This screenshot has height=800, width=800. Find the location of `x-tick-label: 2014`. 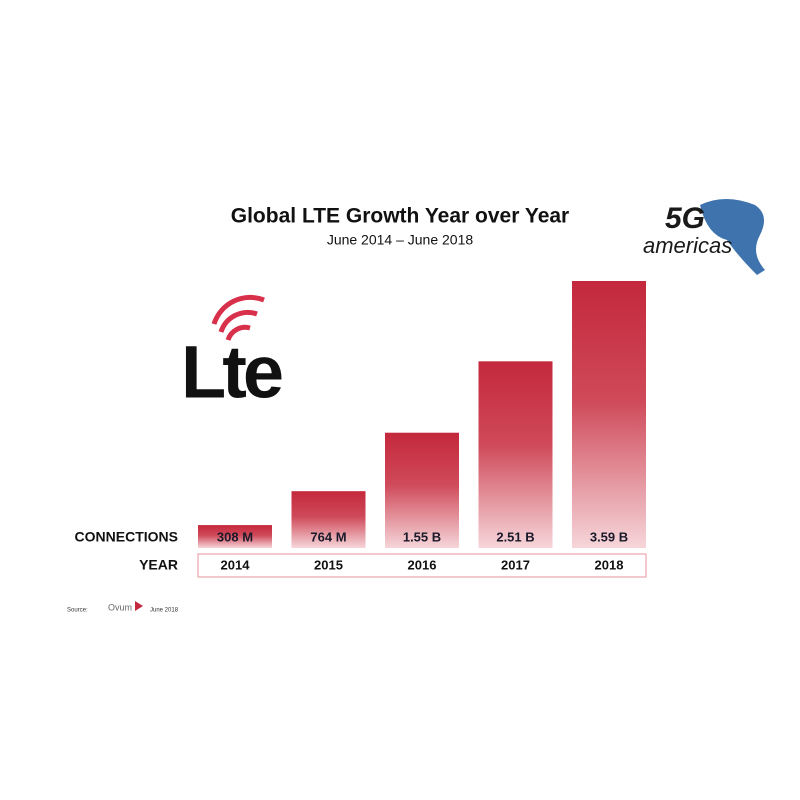

x-tick-label: 2014 is located at coordinates (236, 564).